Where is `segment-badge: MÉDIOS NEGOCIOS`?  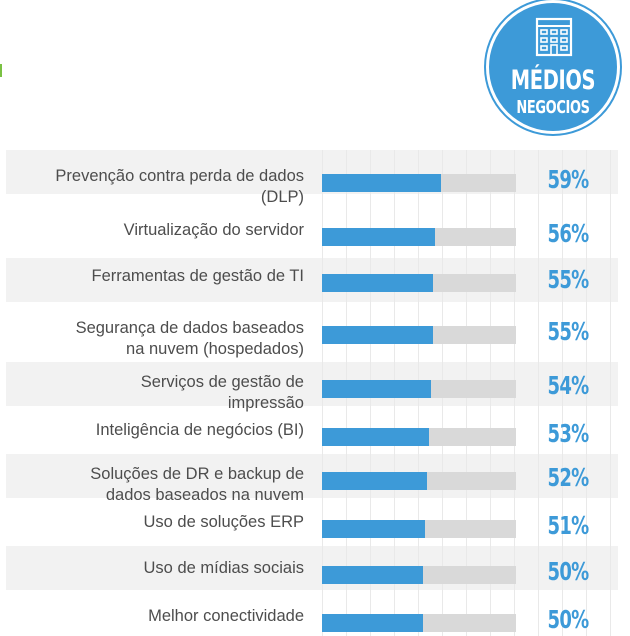
segment-badge: MÉDIOS NEGOCIOS is located at coordinates (553, 67).